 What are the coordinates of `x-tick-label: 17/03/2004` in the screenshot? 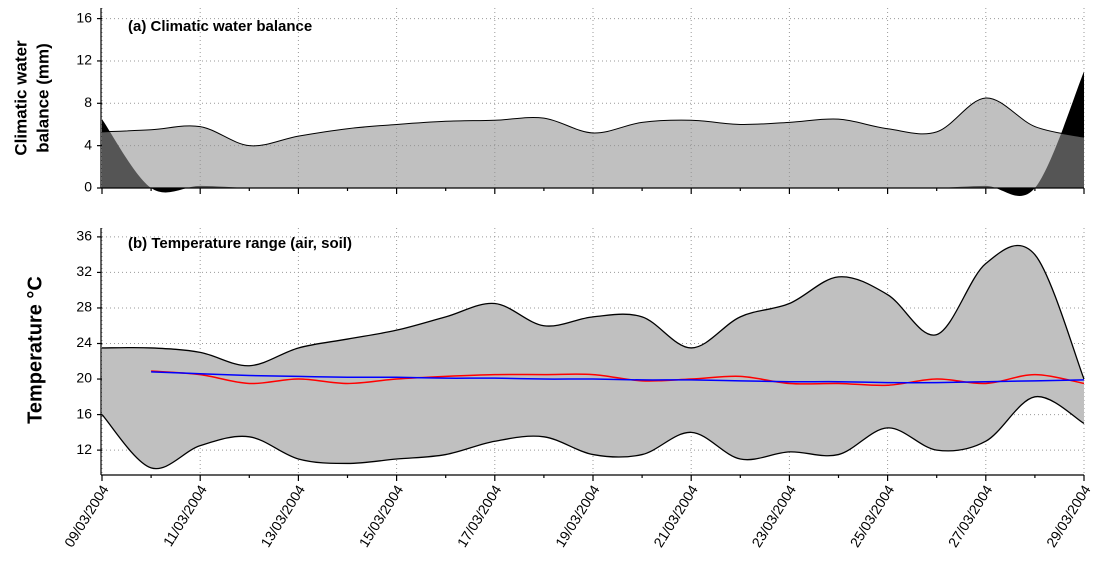 It's located at (479, 516).